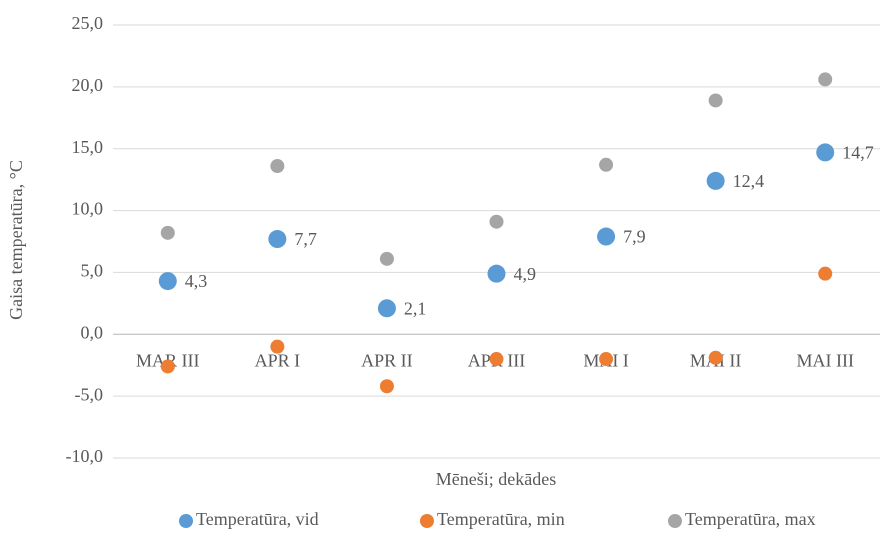 The width and height of the screenshot is (891, 533). What do you see at coordinates (88, 23) in the screenshot?
I see `y-tick-label: 25,0` at bounding box center [88, 23].